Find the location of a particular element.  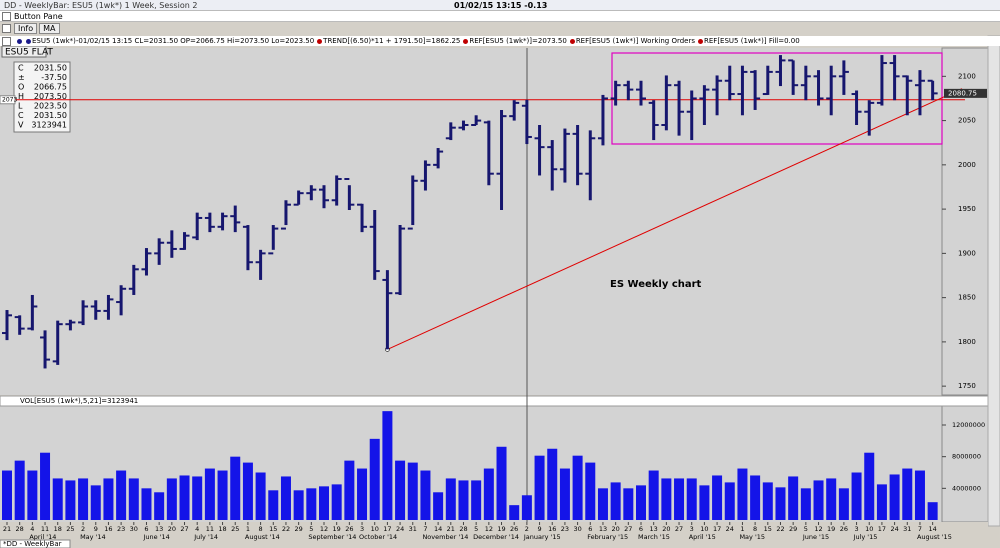

last-price-box is located at coordinates (965, 93).